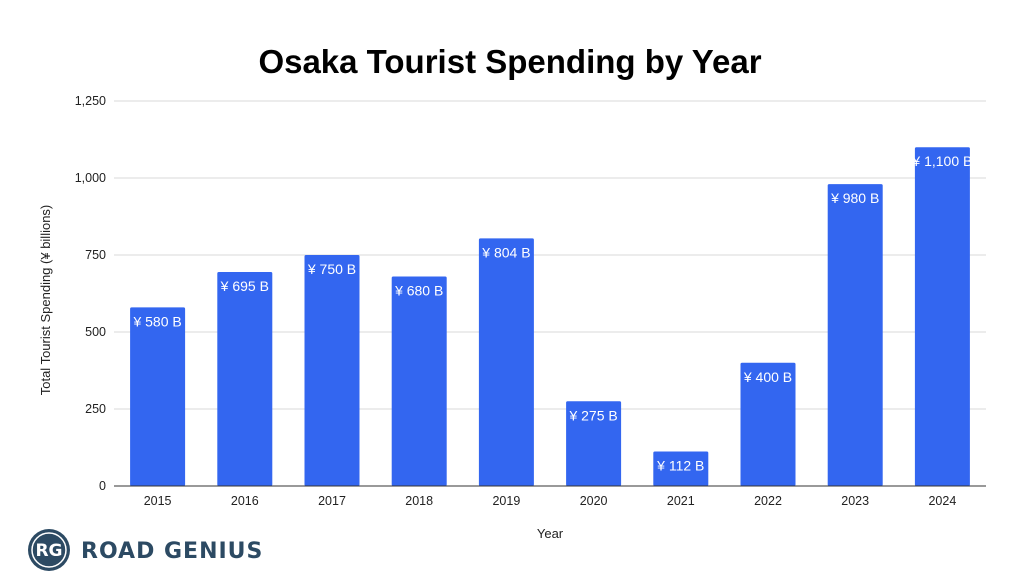 This screenshot has height=582, width=1024. Describe the element at coordinates (332, 370) in the screenshot. I see `bar-2017` at that location.